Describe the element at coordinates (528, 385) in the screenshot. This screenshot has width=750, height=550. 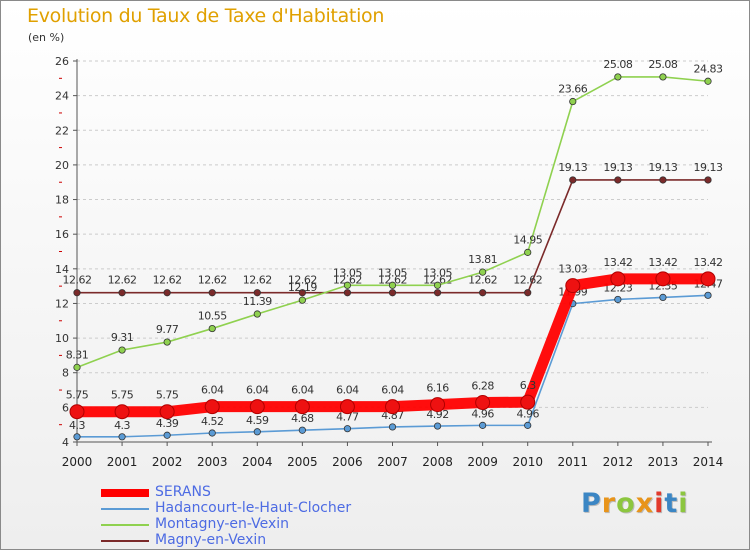
I see `data-label-serans: 6.3` at that location.